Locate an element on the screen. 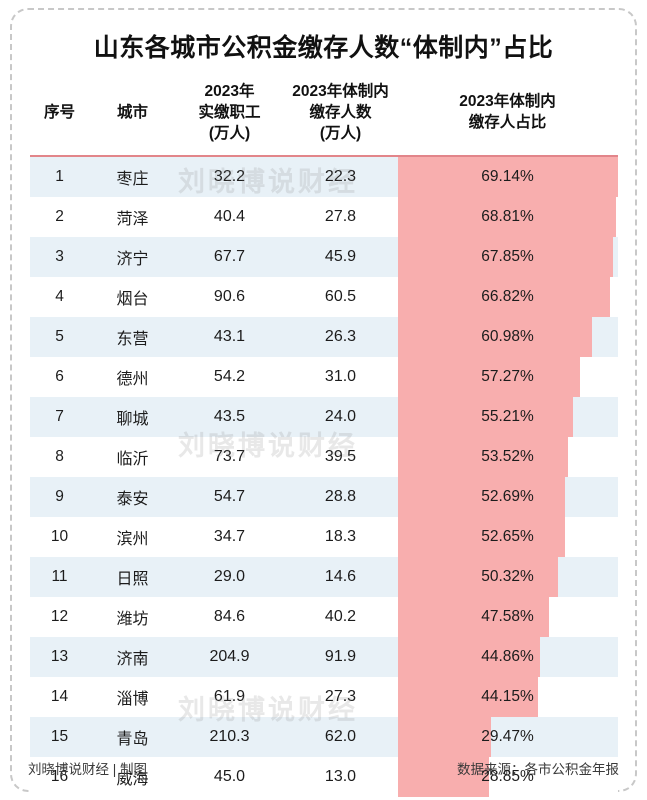 This screenshot has height=800, width=647. cell-ratio-bar: 68.81% is located at coordinates (507, 216).